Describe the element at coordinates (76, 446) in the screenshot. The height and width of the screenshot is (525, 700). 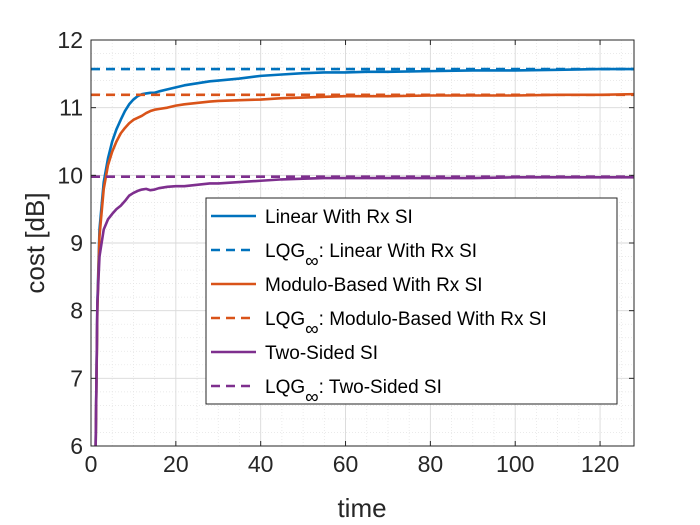
I see `y-tick-label: 6` at that location.